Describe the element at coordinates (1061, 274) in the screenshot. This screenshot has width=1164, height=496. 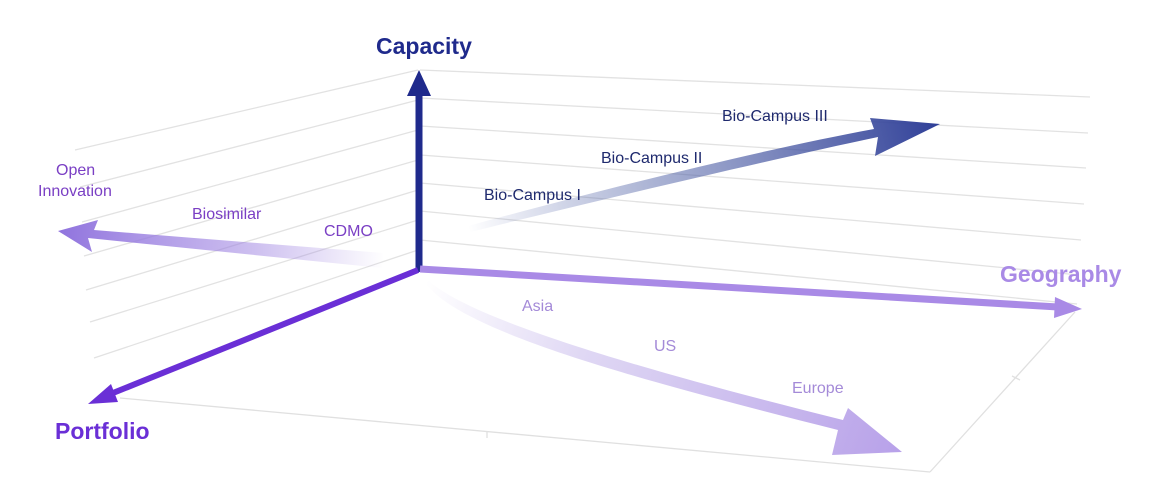
I see `geography-axis-title: Geography` at that location.